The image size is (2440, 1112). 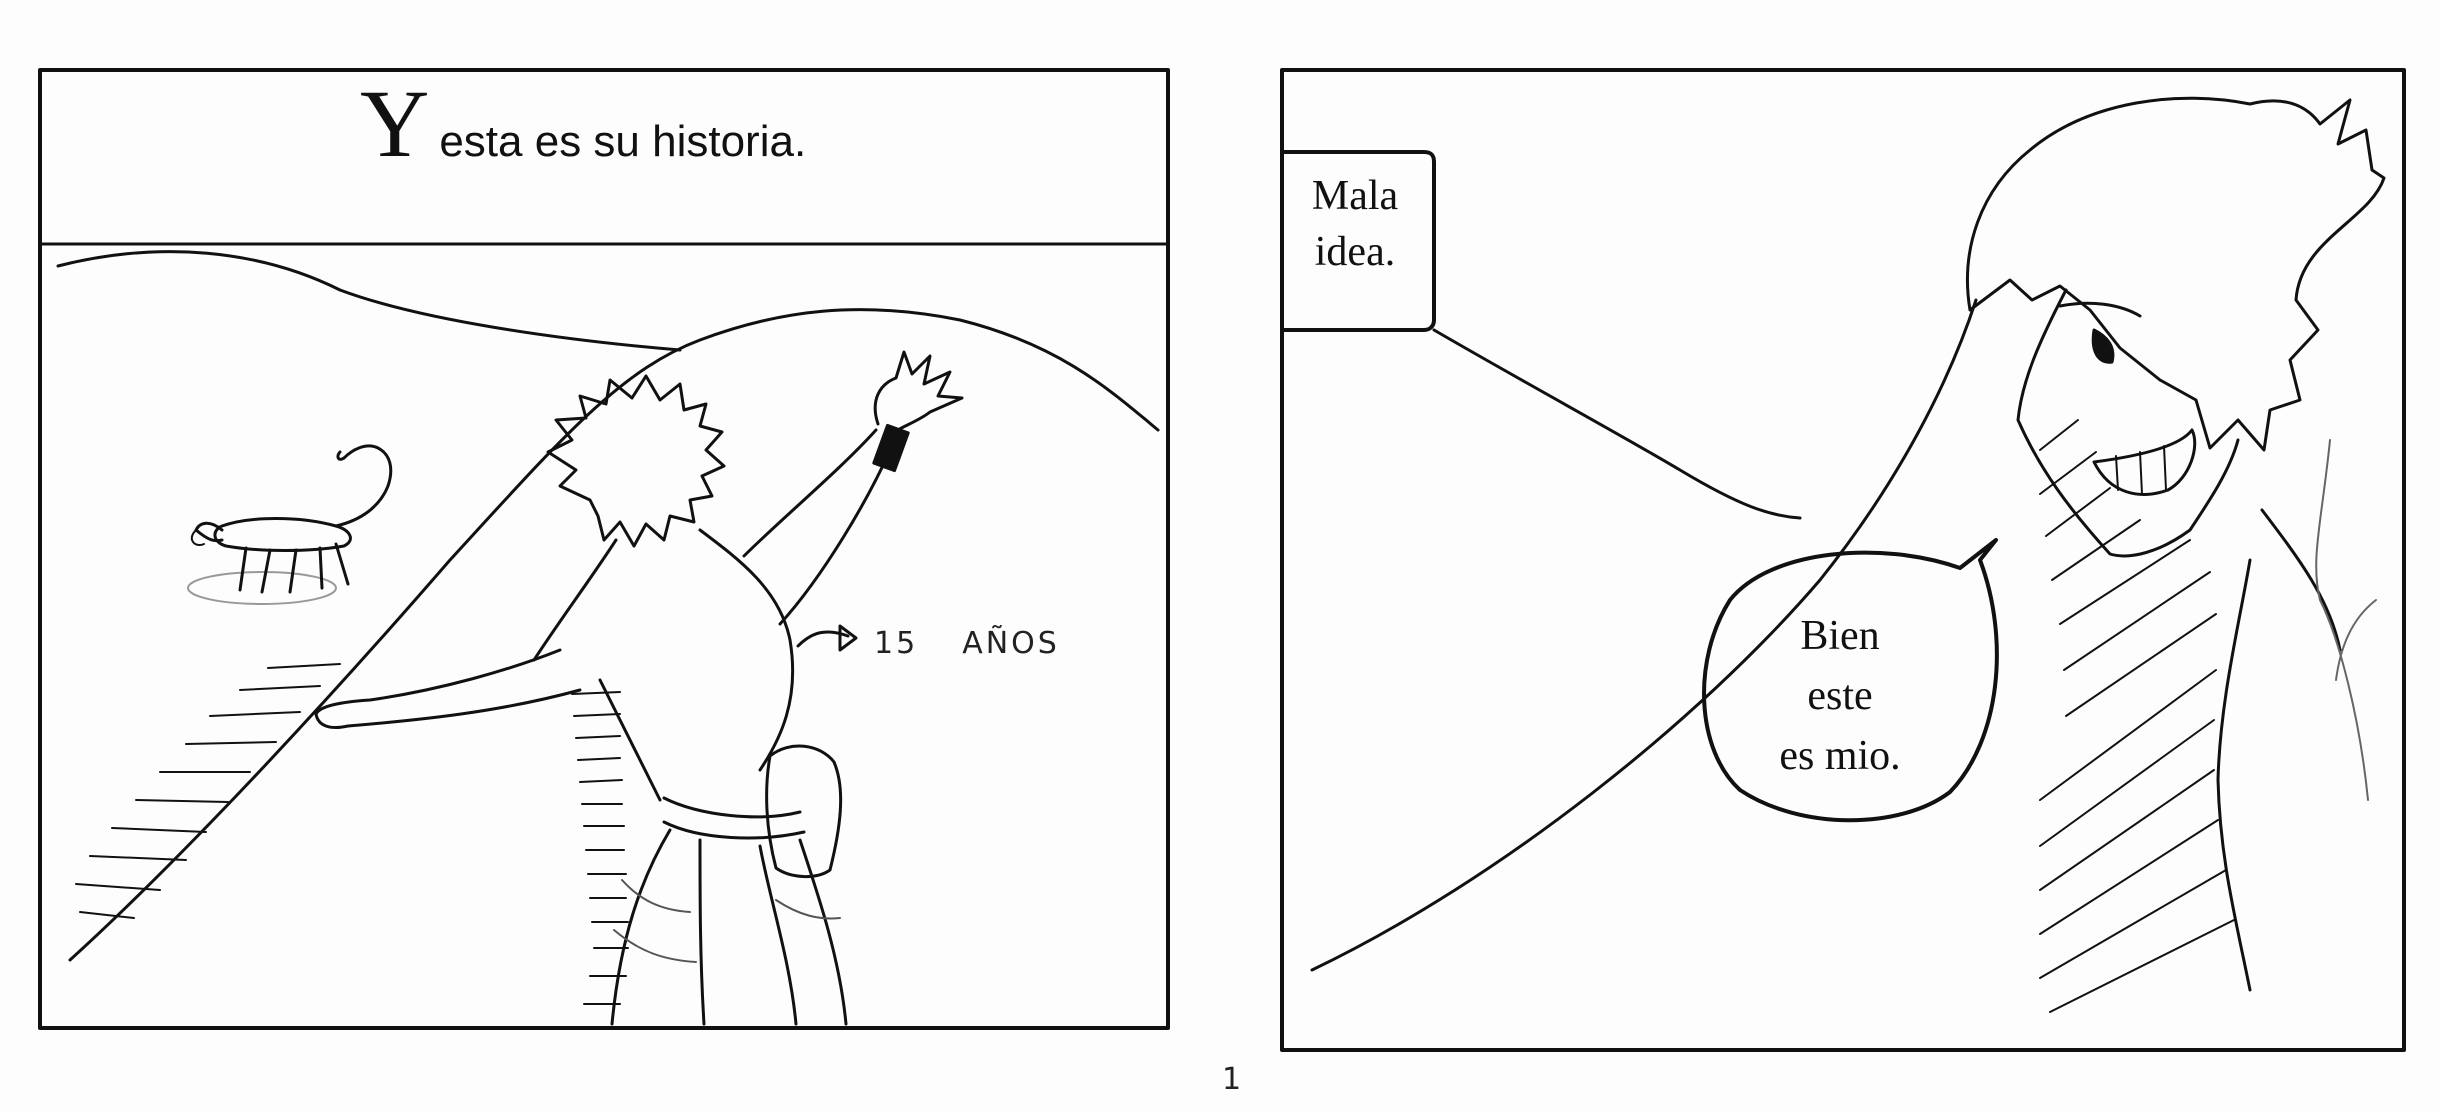 What do you see at coordinates (2128, 423) in the screenshot?
I see `boy-closeup-face` at bounding box center [2128, 423].